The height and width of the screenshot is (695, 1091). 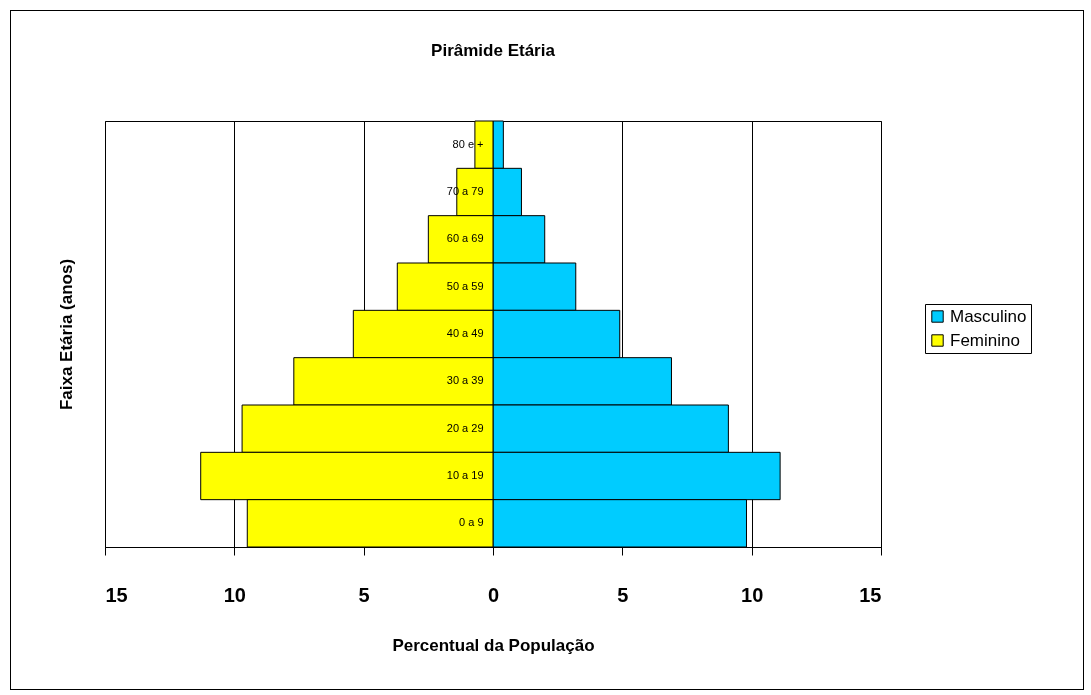 What do you see at coordinates (465, 380) in the screenshot?
I see `y-tick-label: 30 a 39` at bounding box center [465, 380].